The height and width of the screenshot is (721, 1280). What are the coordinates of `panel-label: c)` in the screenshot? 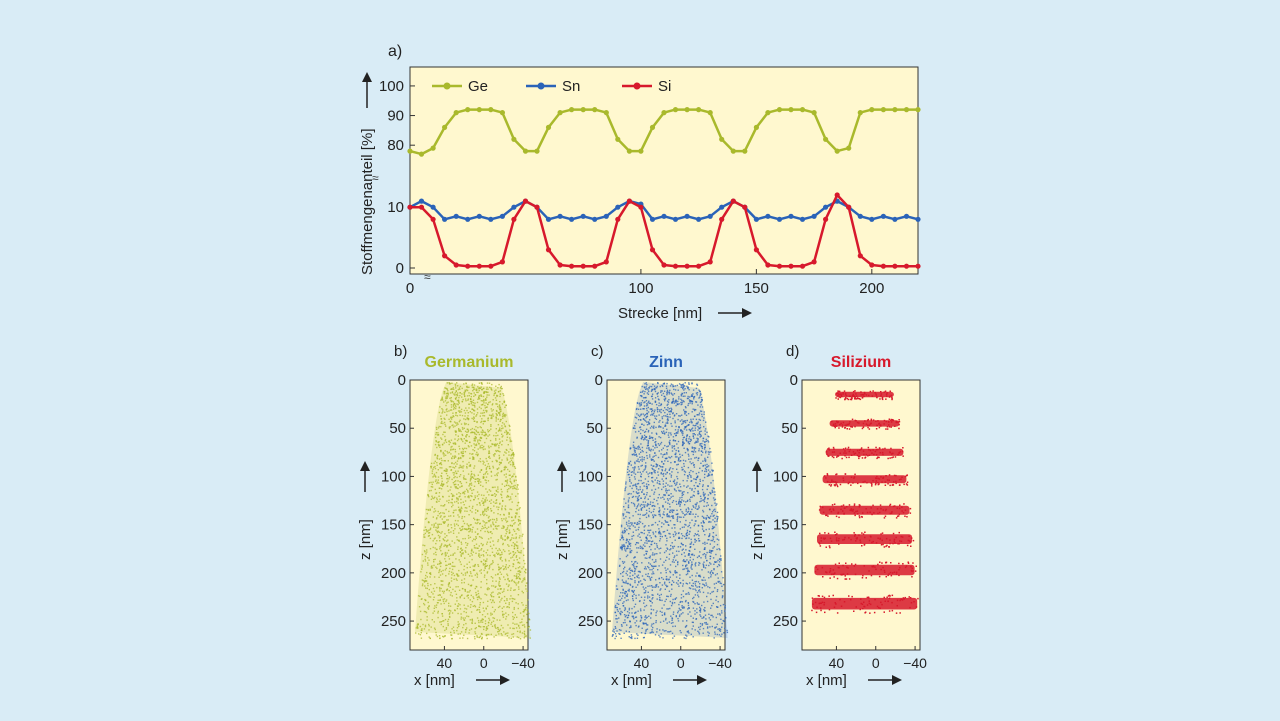 It's located at (597, 351).